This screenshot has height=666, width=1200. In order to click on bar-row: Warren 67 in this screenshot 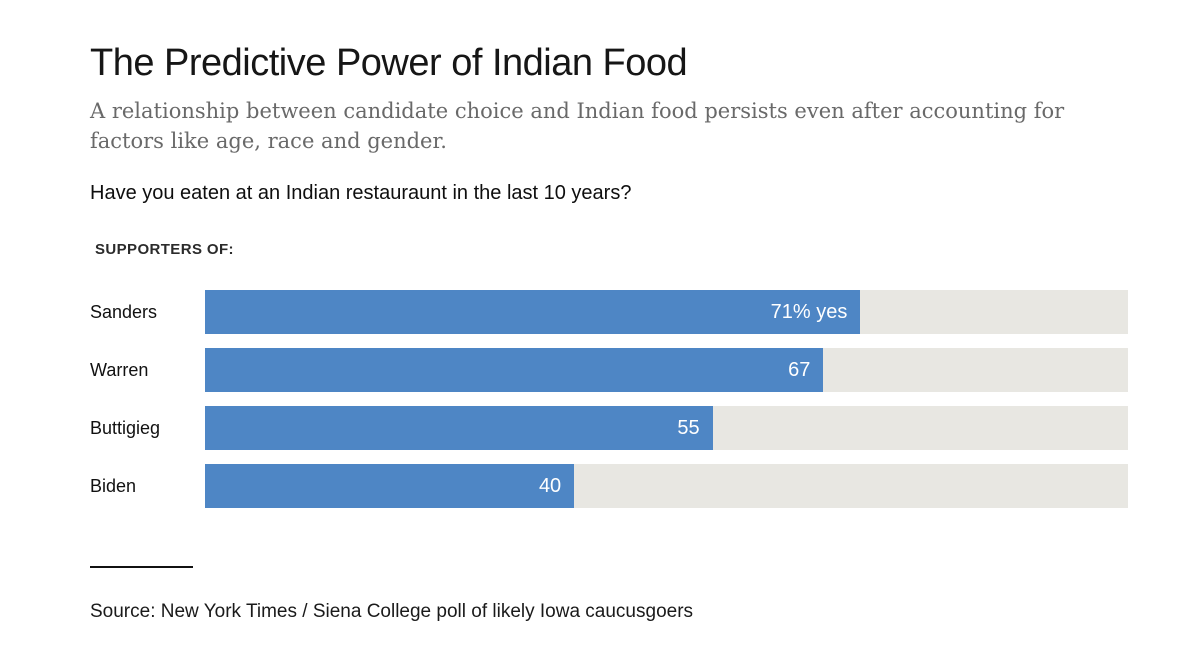, I will do `click(645, 370)`.